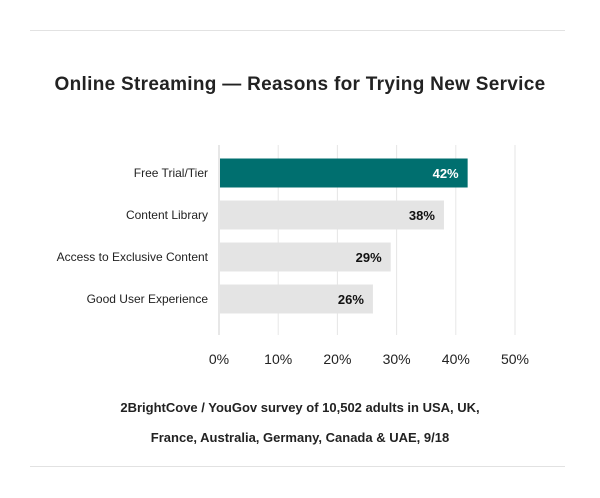 This screenshot has width=600, height=498. What do you see at coordinates (171, 173) in the screenshot?
I see `category-label-0: Free Trial/Tier` at bounding box center [171, 173].